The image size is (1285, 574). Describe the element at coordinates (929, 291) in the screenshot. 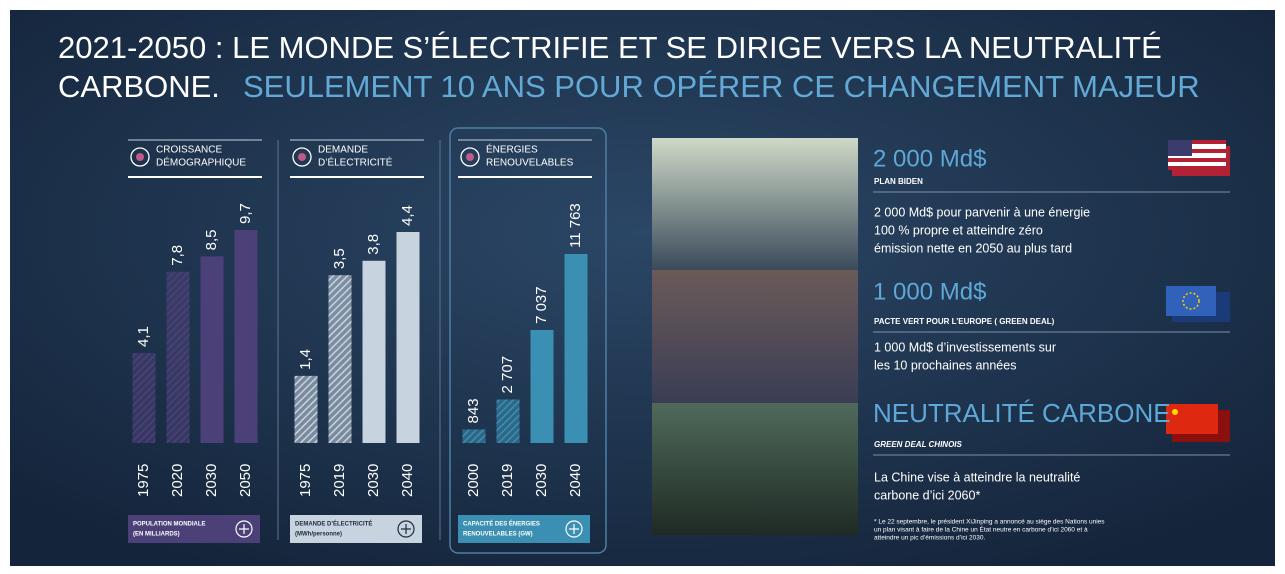

I see `panel-amount: 1 000 Md$` at that location.